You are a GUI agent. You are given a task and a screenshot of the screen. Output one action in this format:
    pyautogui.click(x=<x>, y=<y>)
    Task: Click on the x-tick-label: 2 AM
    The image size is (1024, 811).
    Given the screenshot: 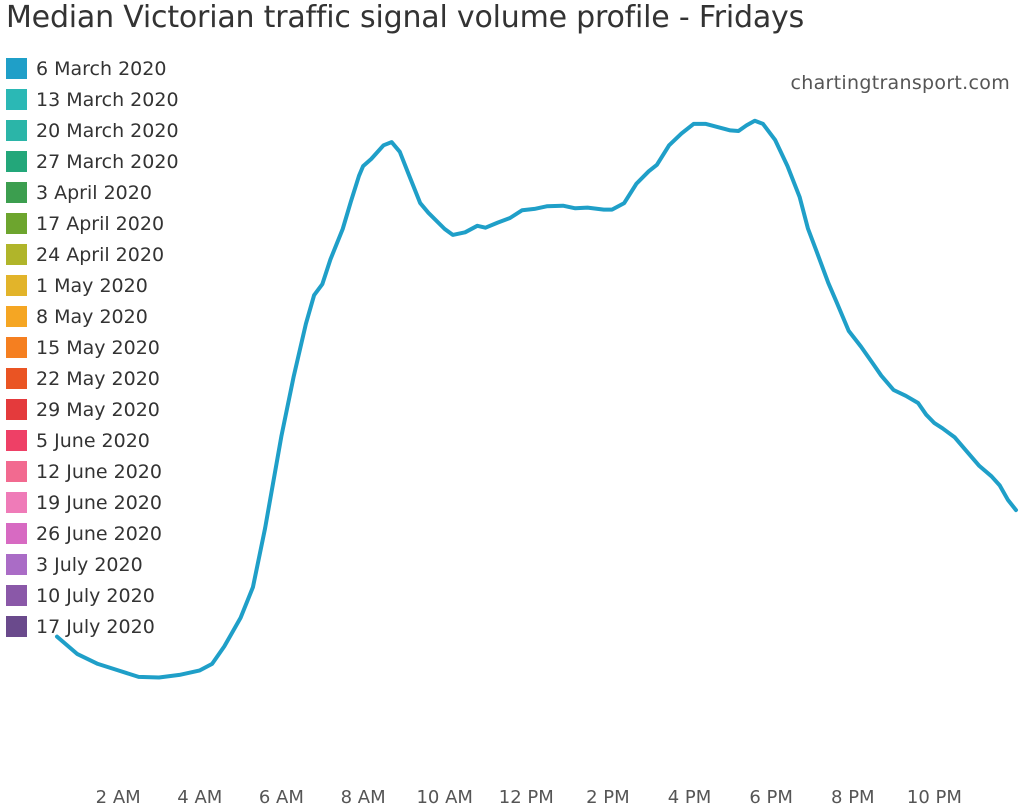 What is the action you would take?
    pyautogui.click(x=118, y=797)
    